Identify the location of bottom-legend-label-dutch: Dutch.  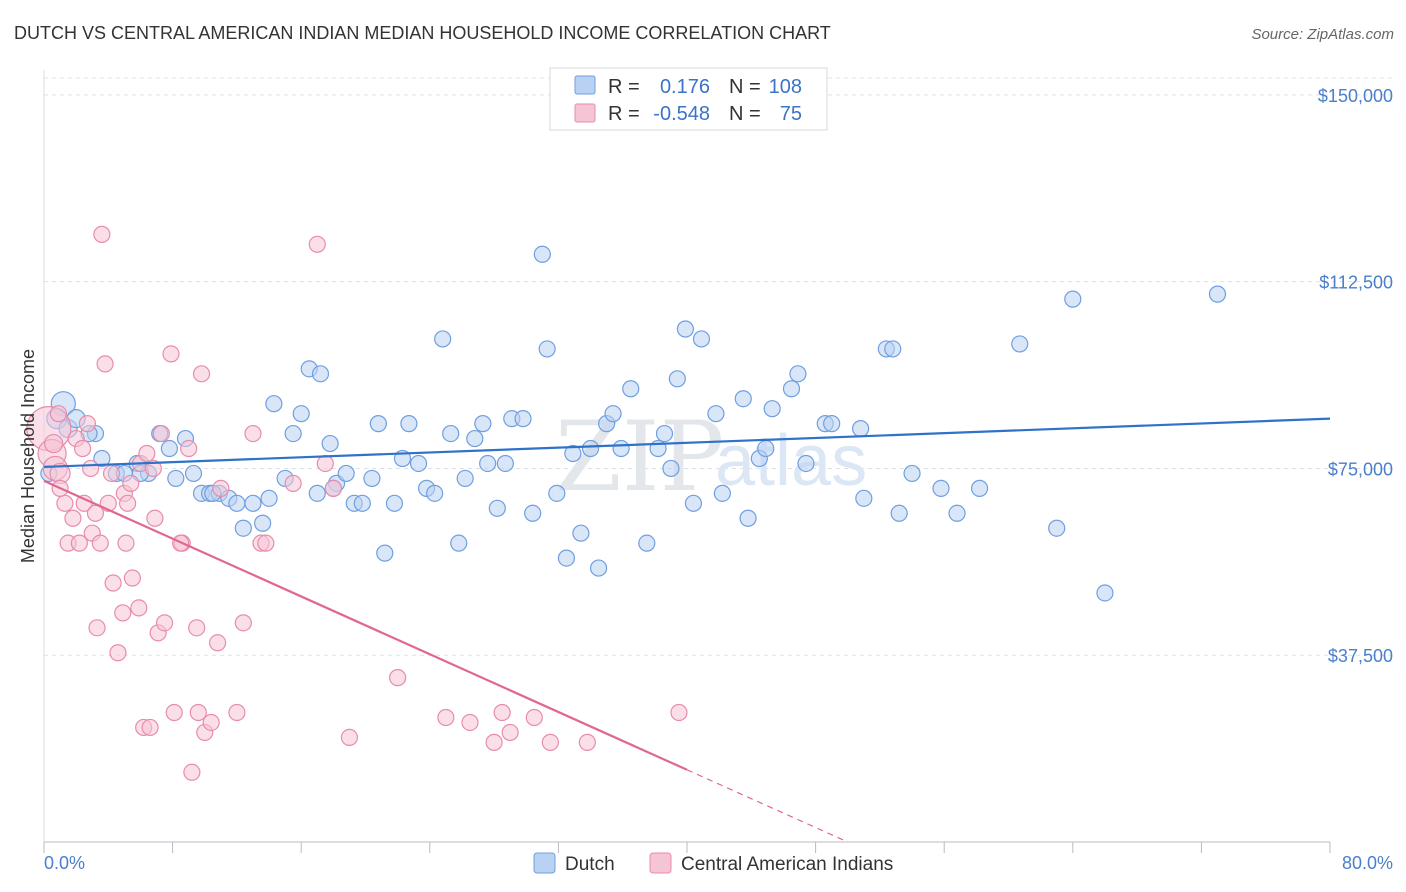
(590, 864).